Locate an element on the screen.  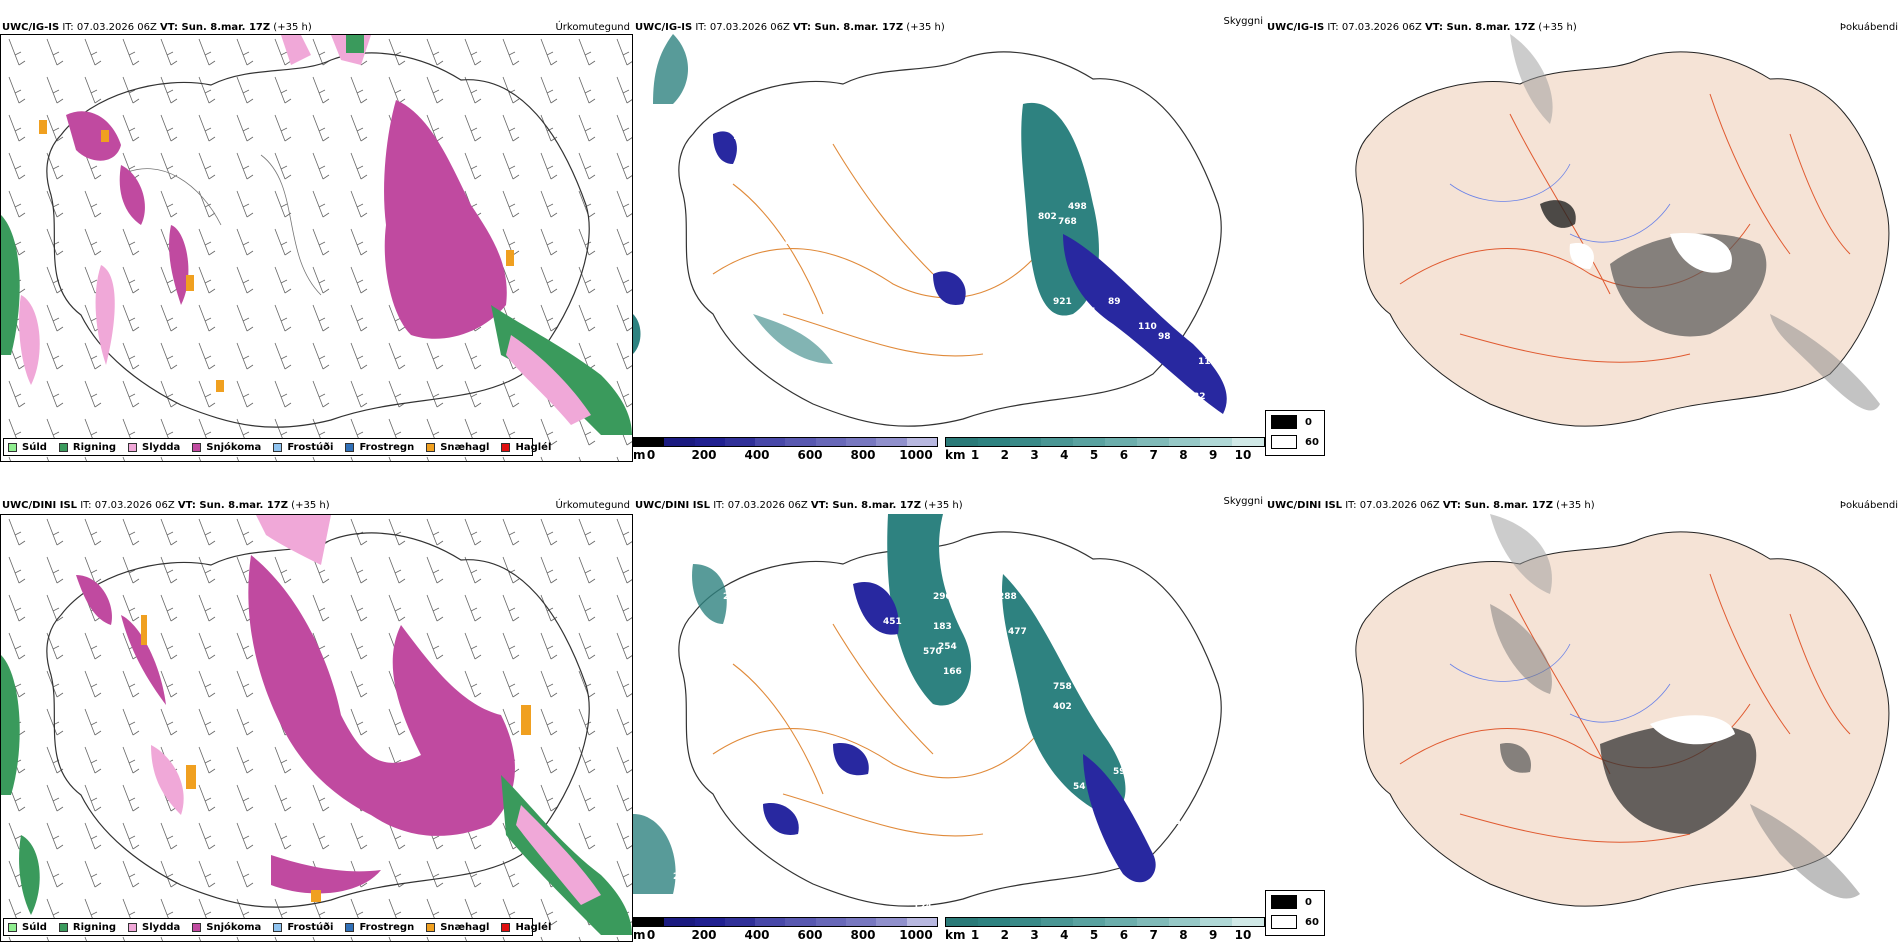
visibility-value-label: 290 is located at coordinates (942, 597).